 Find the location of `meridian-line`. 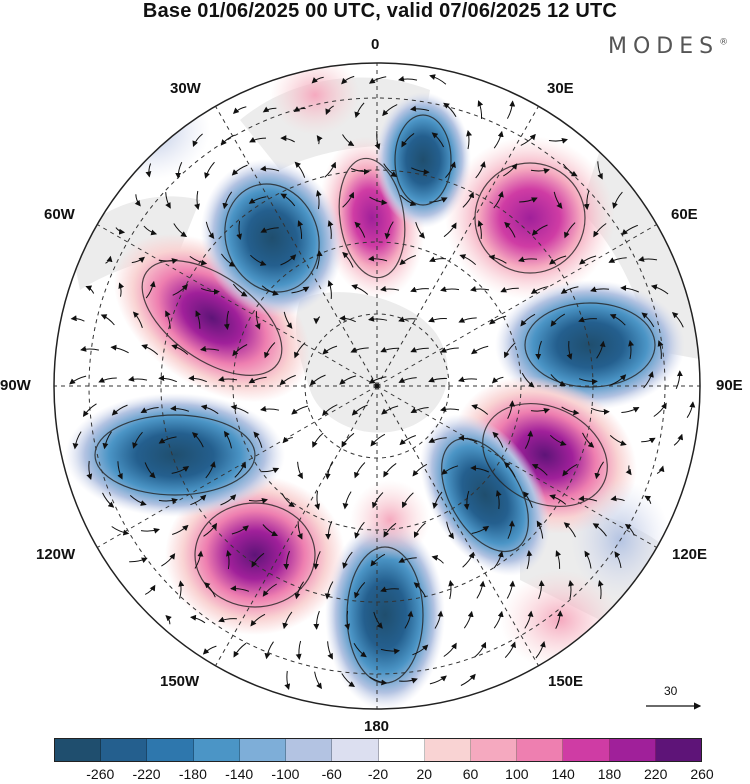

meridian-line is located at coordinates (296, 246).